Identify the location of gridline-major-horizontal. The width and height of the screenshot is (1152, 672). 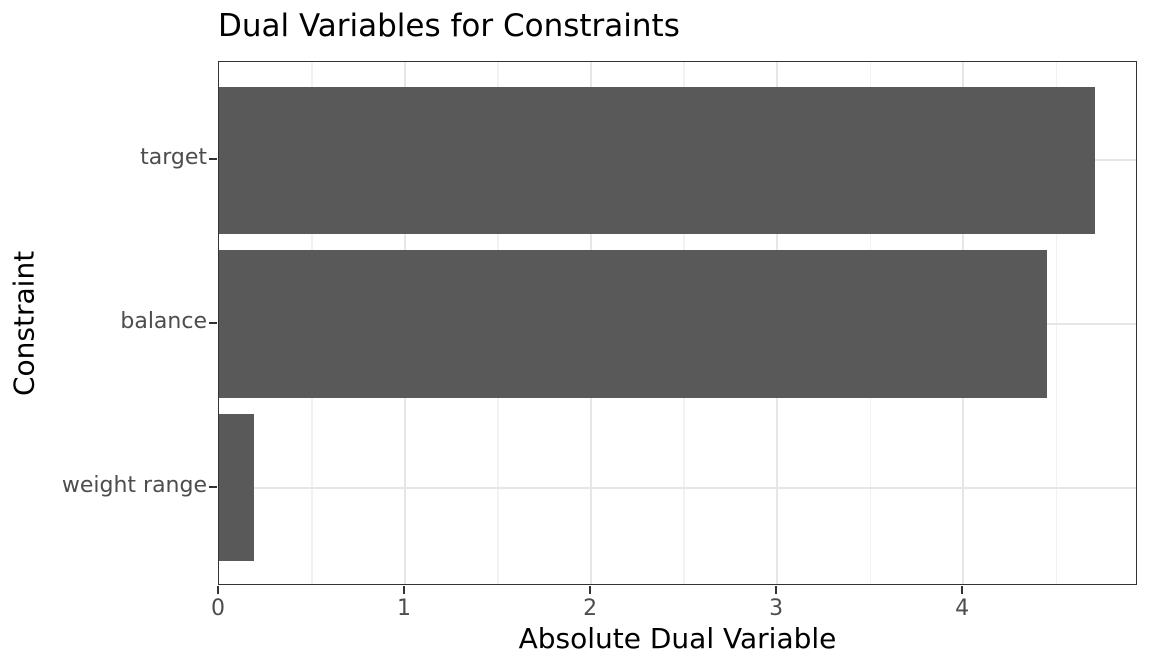
(677, 487).